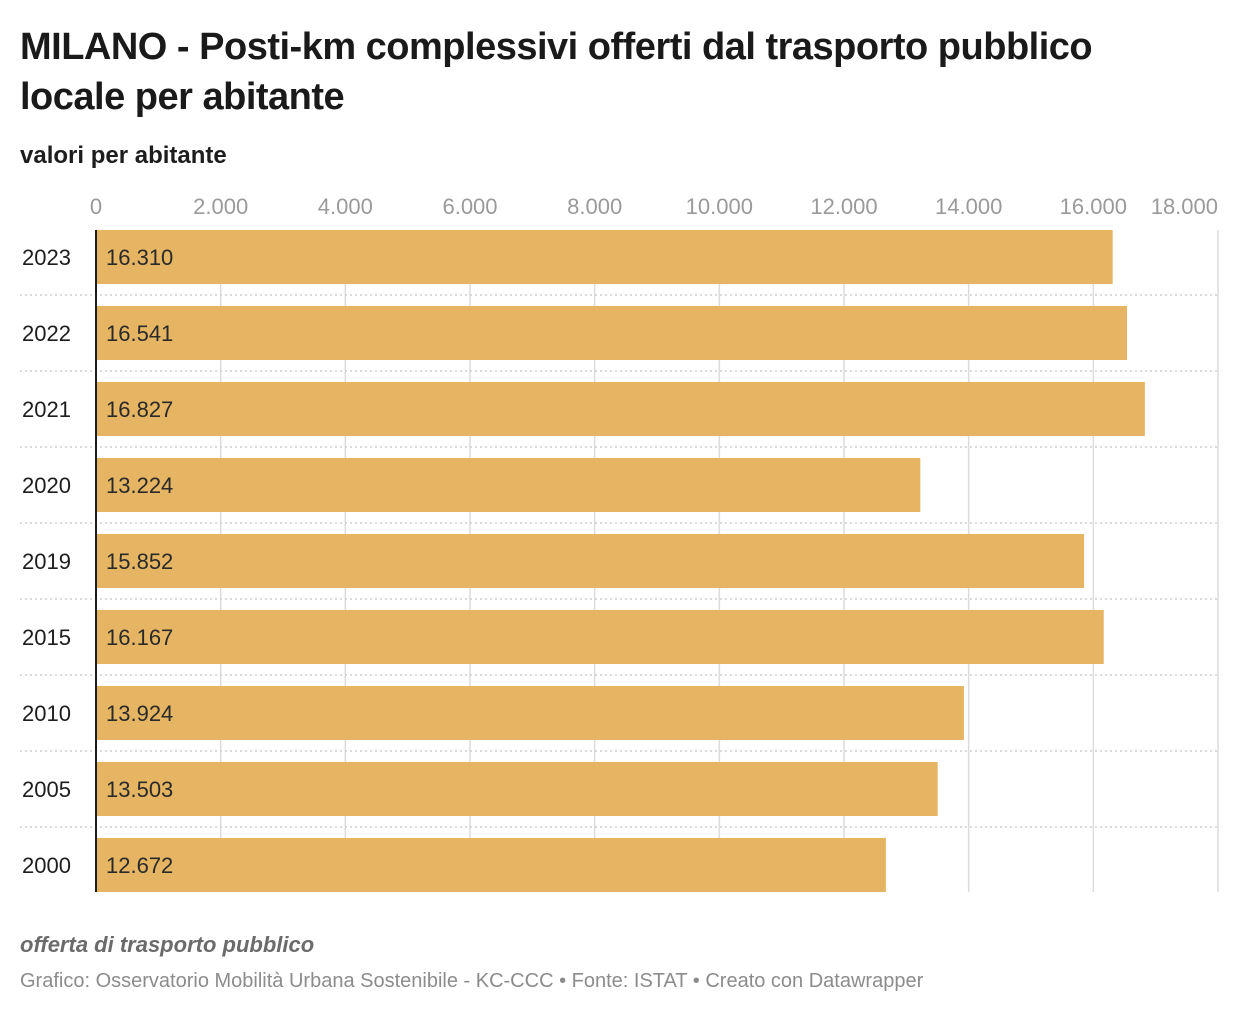 The height and width of the screenshot is (1016, 1240). Describe the element at coordinates (719, 206) in the screenshot. I see `x-tick-label: 10.000` at that location.